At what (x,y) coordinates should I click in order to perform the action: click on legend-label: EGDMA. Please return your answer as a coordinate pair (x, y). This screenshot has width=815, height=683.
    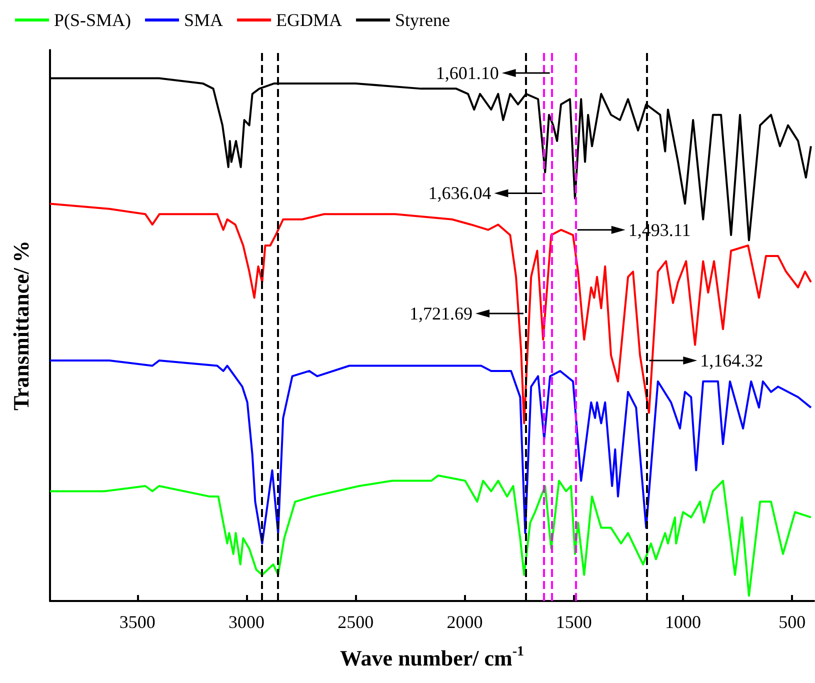
    Looking at the image, I should click on (309, 20).